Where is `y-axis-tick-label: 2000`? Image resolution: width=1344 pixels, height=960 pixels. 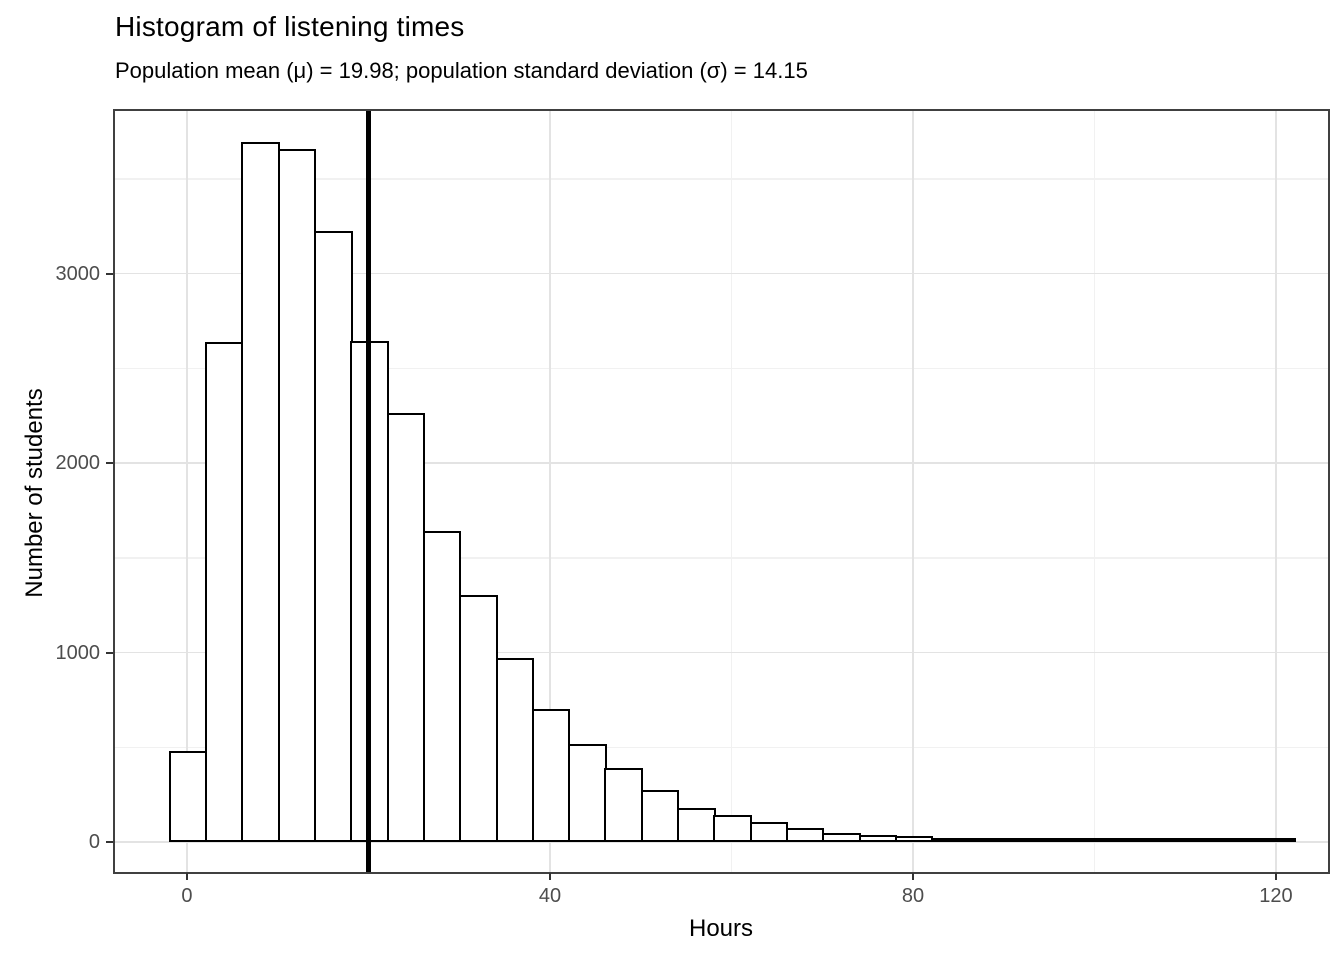 y-axis-tick-label: 2000 is located at coordinates (78, 463).